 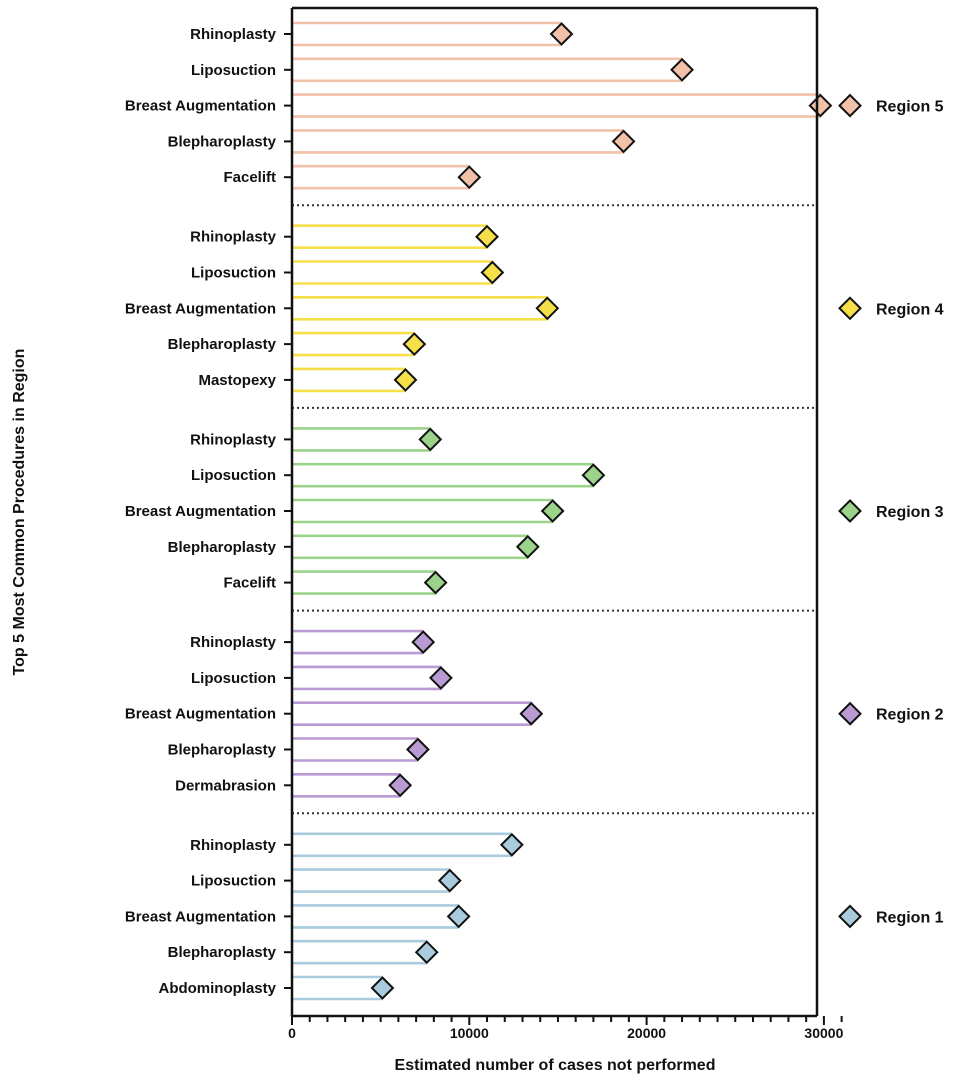 I want to click on legend-label: Region 1, so click(x=910, y=917).